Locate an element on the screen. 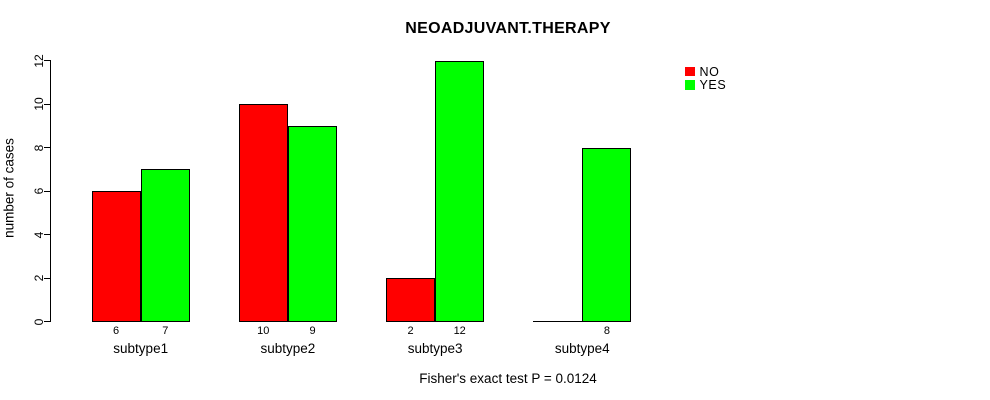  y-axis-label: number of cases is located at coordinates (9, 188).